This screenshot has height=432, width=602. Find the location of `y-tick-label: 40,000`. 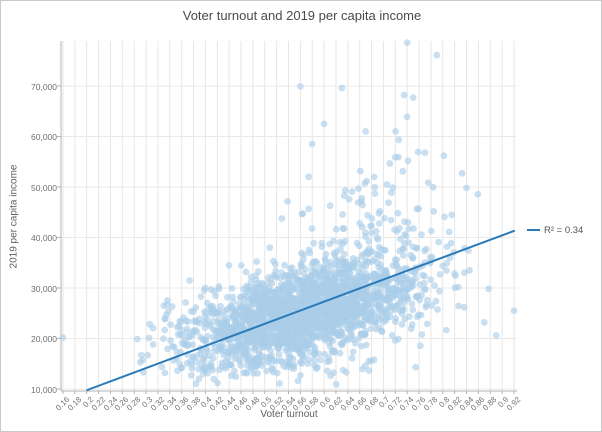

y-tick-label: 40,000 is located at coordinates (44, 238).